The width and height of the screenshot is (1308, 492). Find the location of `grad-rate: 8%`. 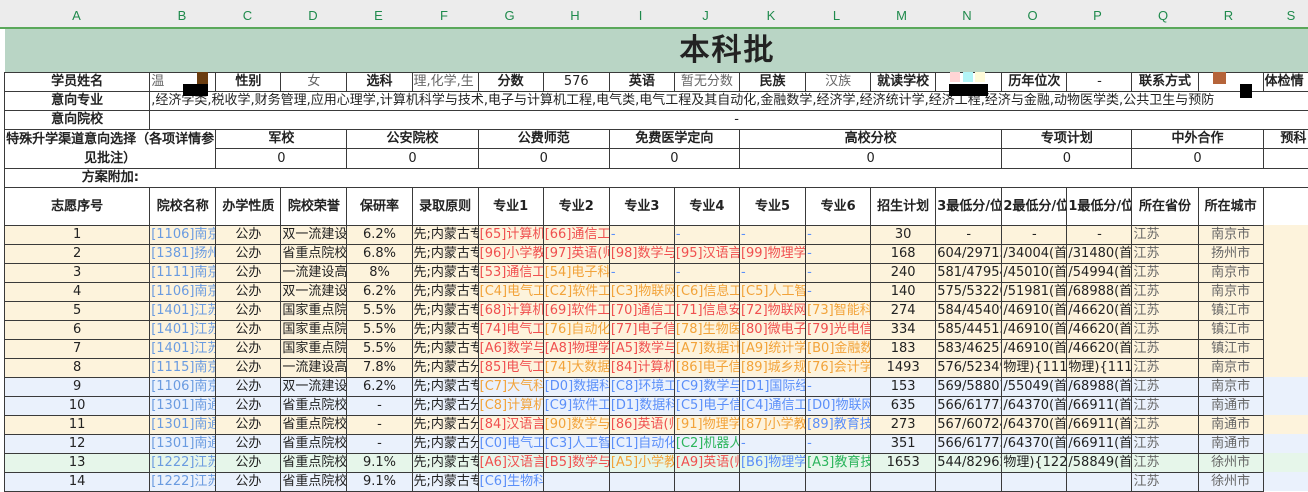

grad-rate: 8% is located at coordinates (379, 272).